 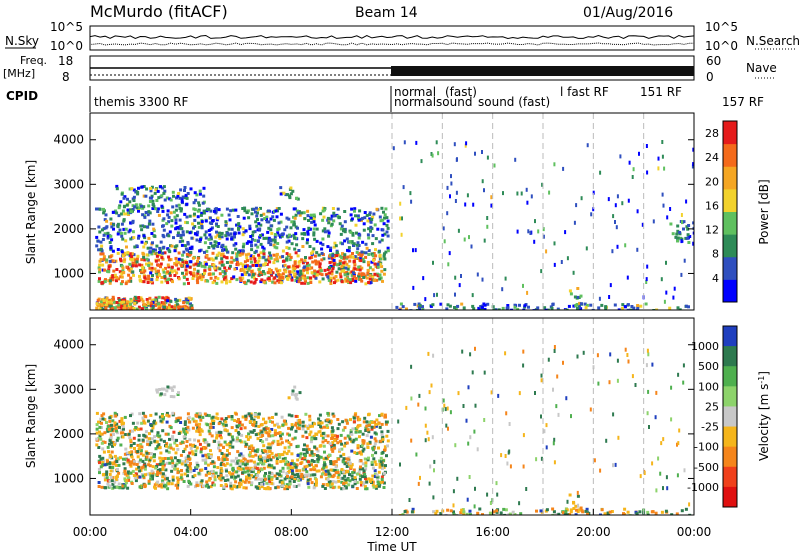 I want to click on y-tick-label: 3000, so click(x=68, y=184).